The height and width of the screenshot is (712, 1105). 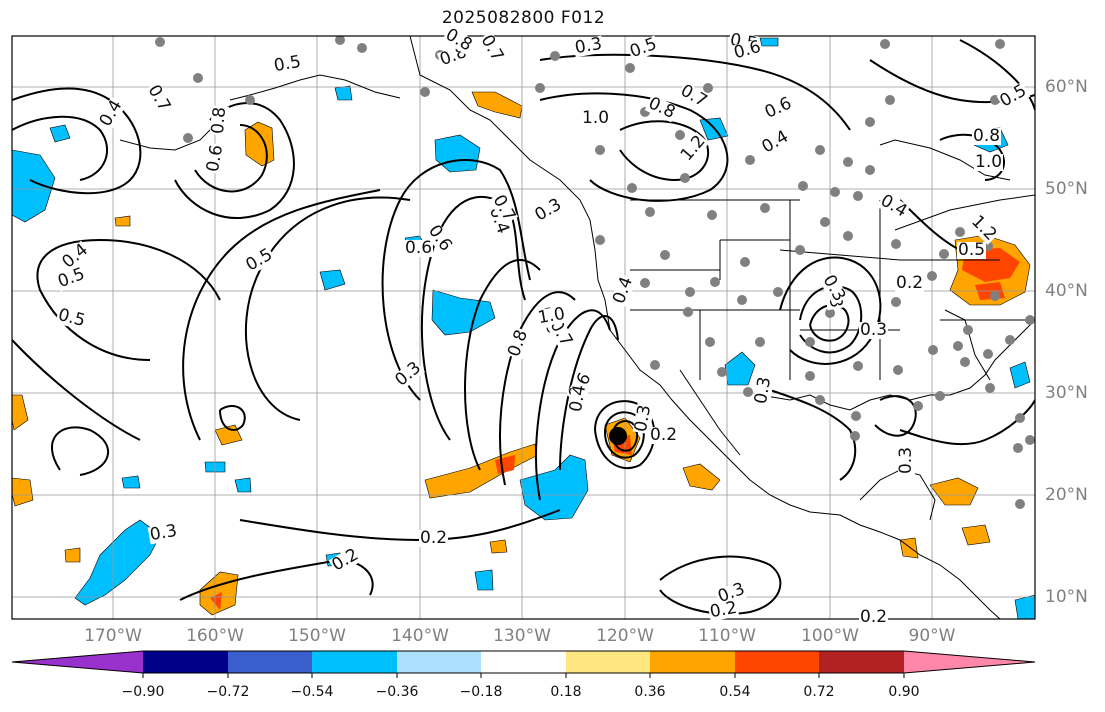 I want to click on colorbar-tick-label: 0.90, so click(x=904, y=692).